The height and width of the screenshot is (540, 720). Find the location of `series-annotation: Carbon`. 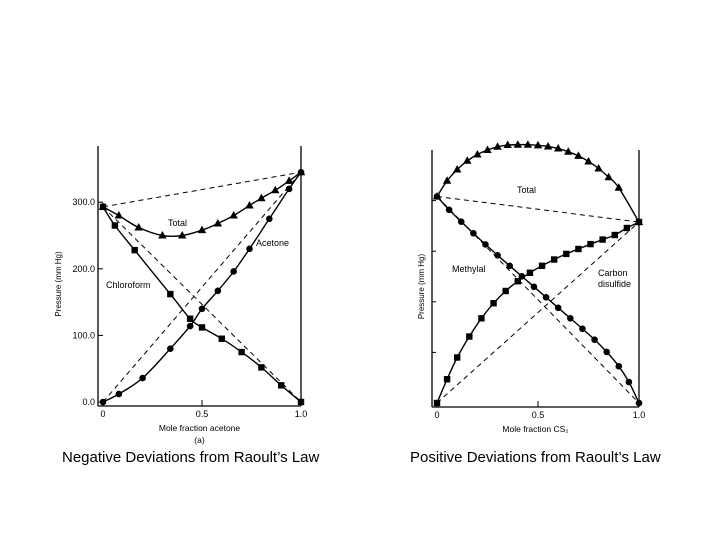

series-annotation: Carbon is located at coordinates (613, 273).